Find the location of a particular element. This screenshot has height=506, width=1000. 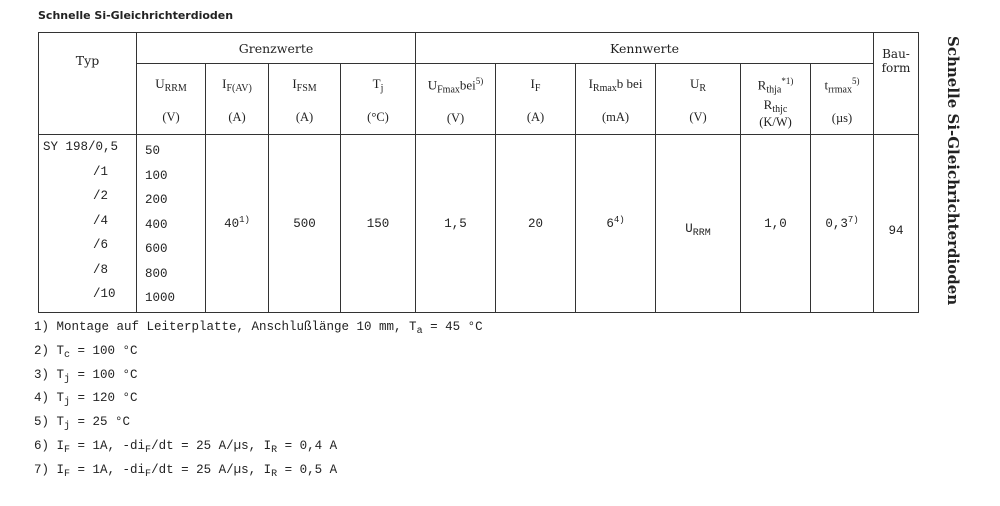

side-title: Schnelle Si-Gleichrichterdioden is located at coordinates (953, 171).